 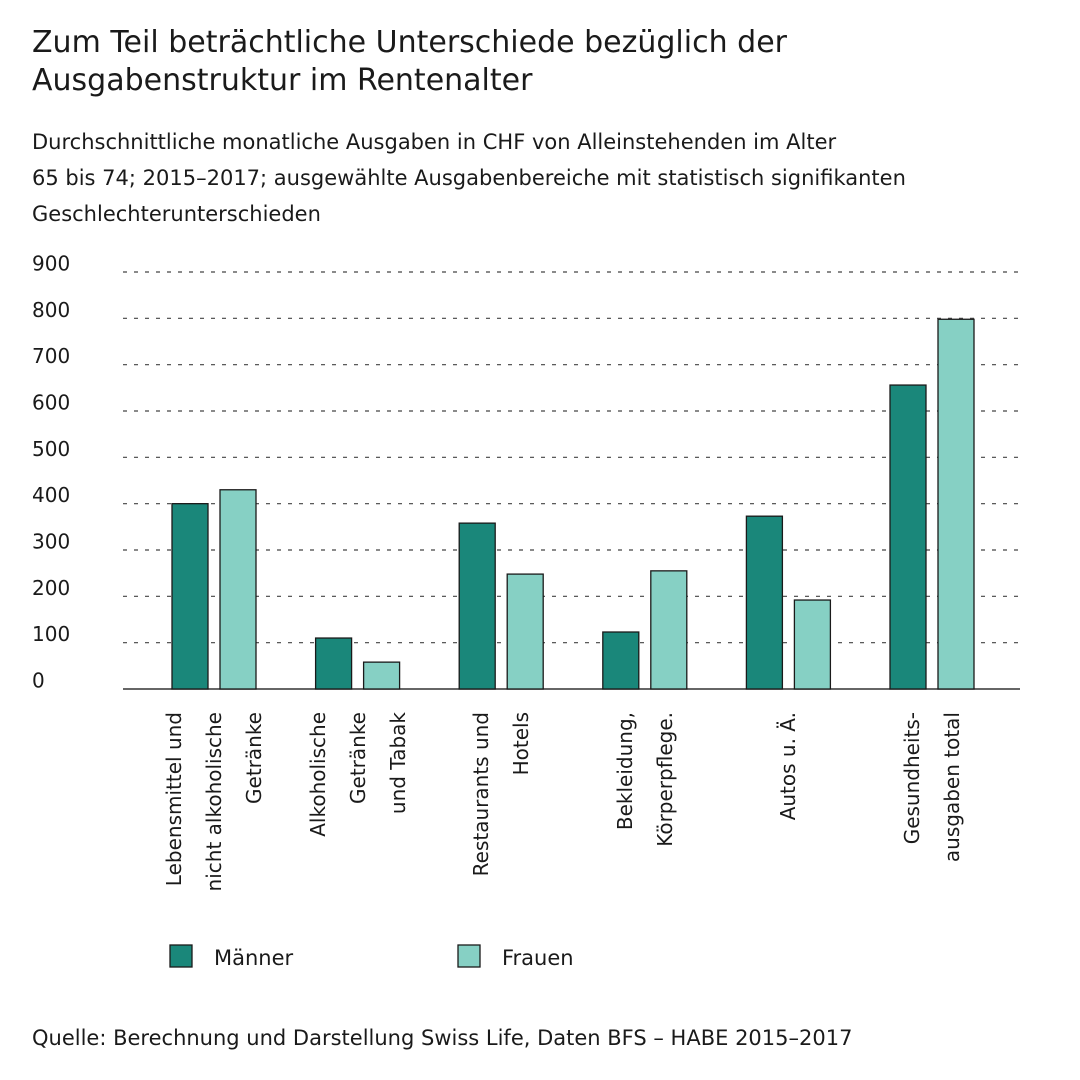 I want to click on y-tick-label: 700, so click(x=51, y=356).